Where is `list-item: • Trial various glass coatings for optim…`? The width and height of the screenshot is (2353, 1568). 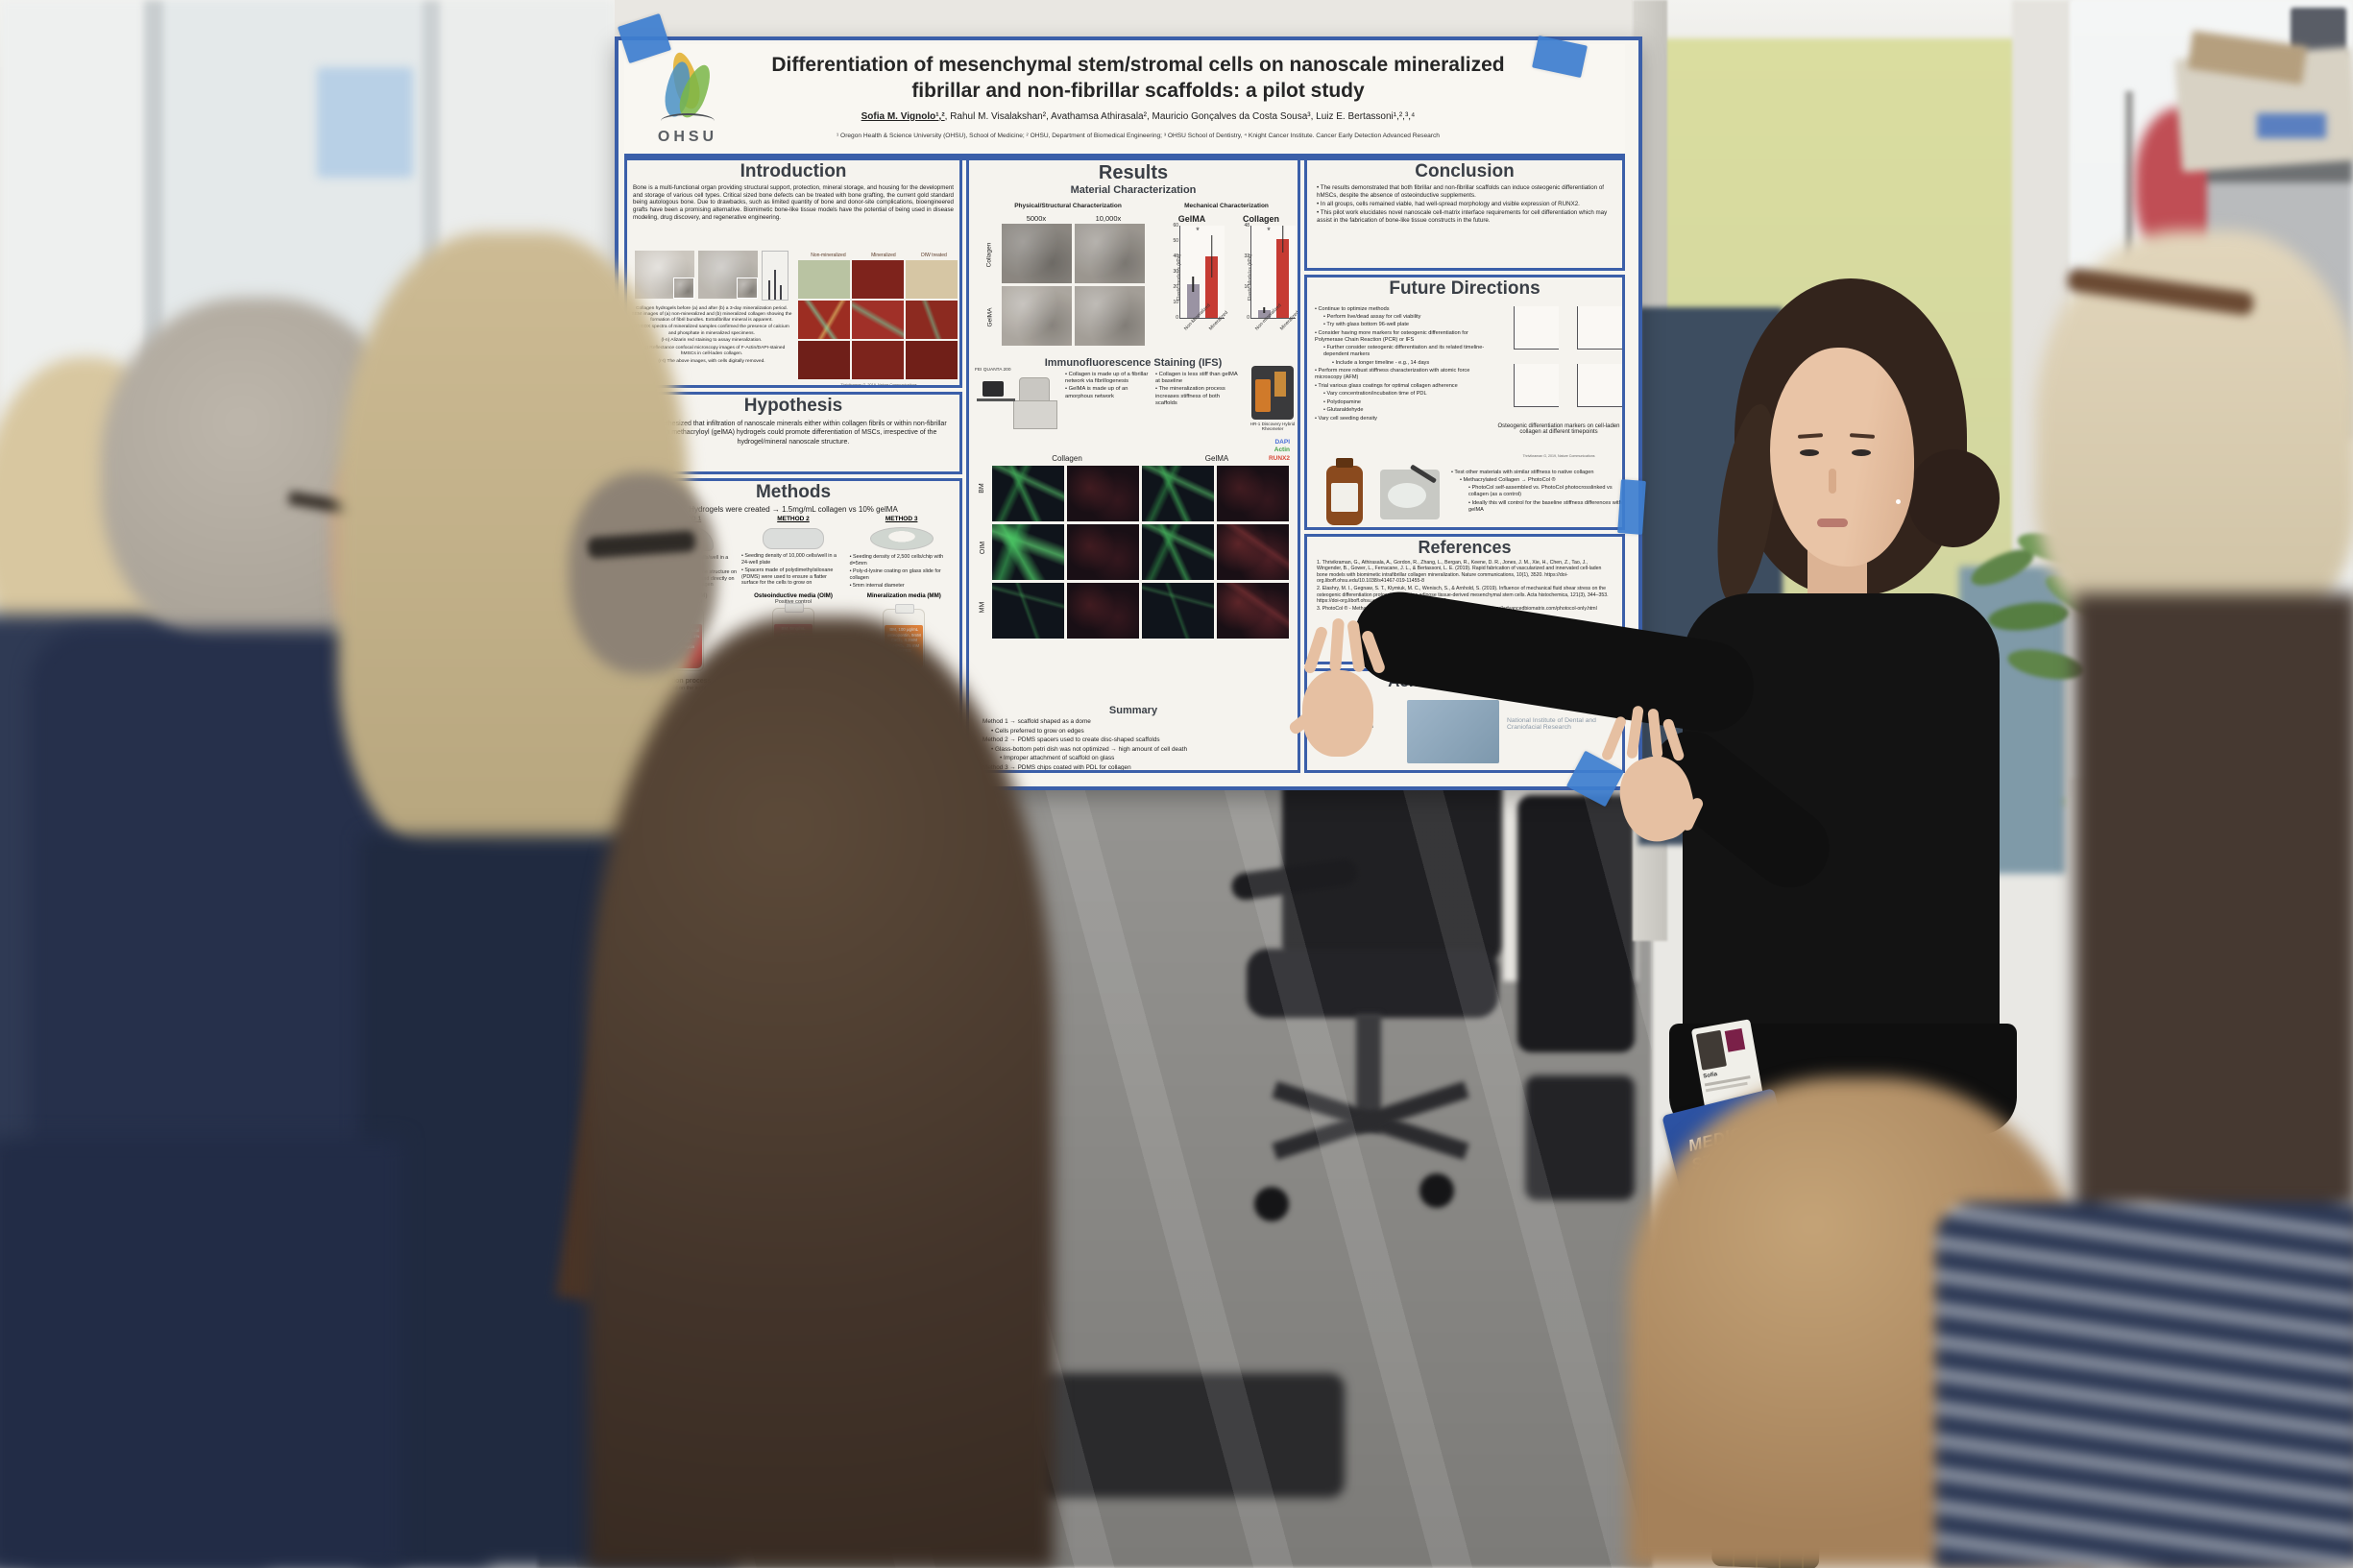
list-item: • Trial various glass coatings for optim… is located at coordinates (1386, 385).